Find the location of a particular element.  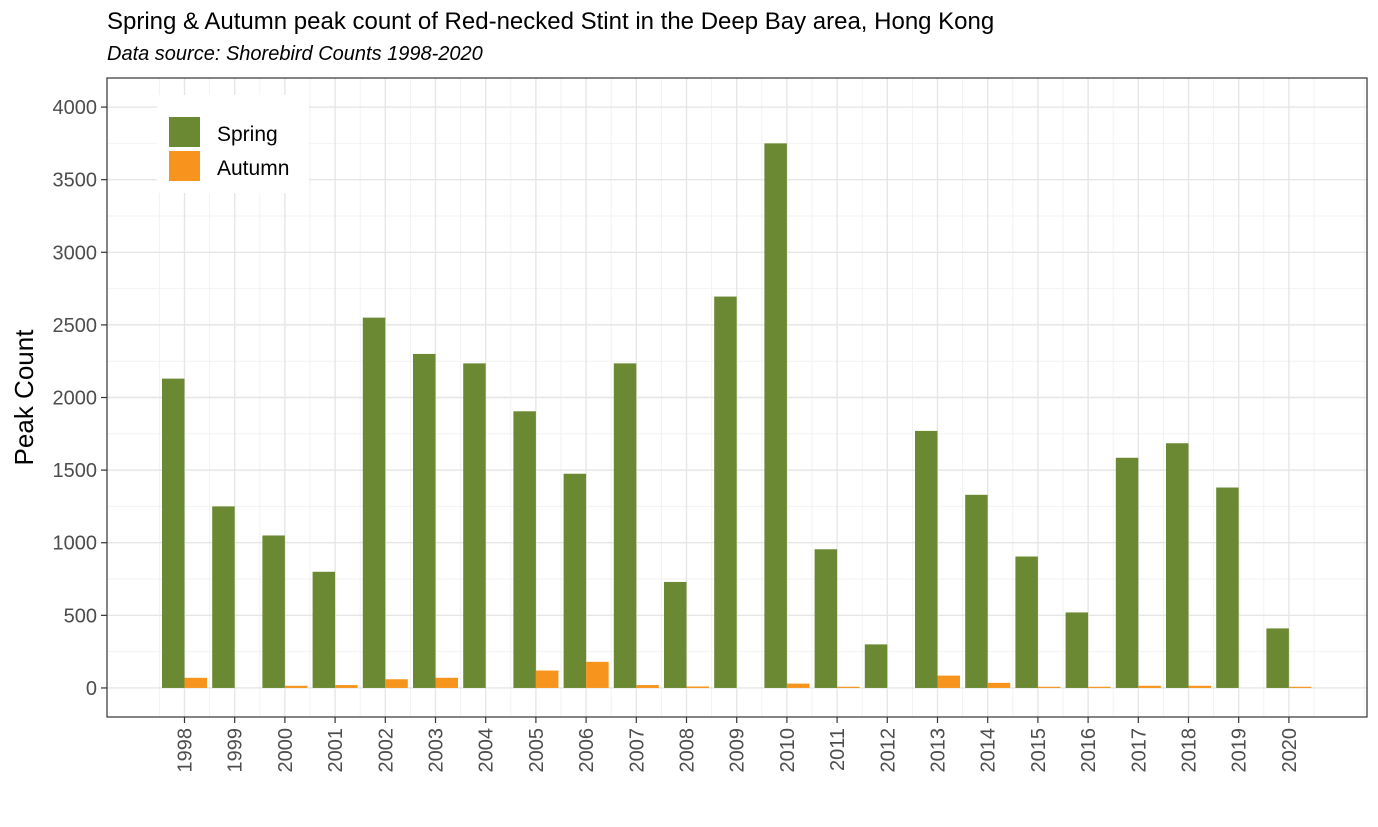

x-tick-label: 2005 is located at coordinates (537, 750).